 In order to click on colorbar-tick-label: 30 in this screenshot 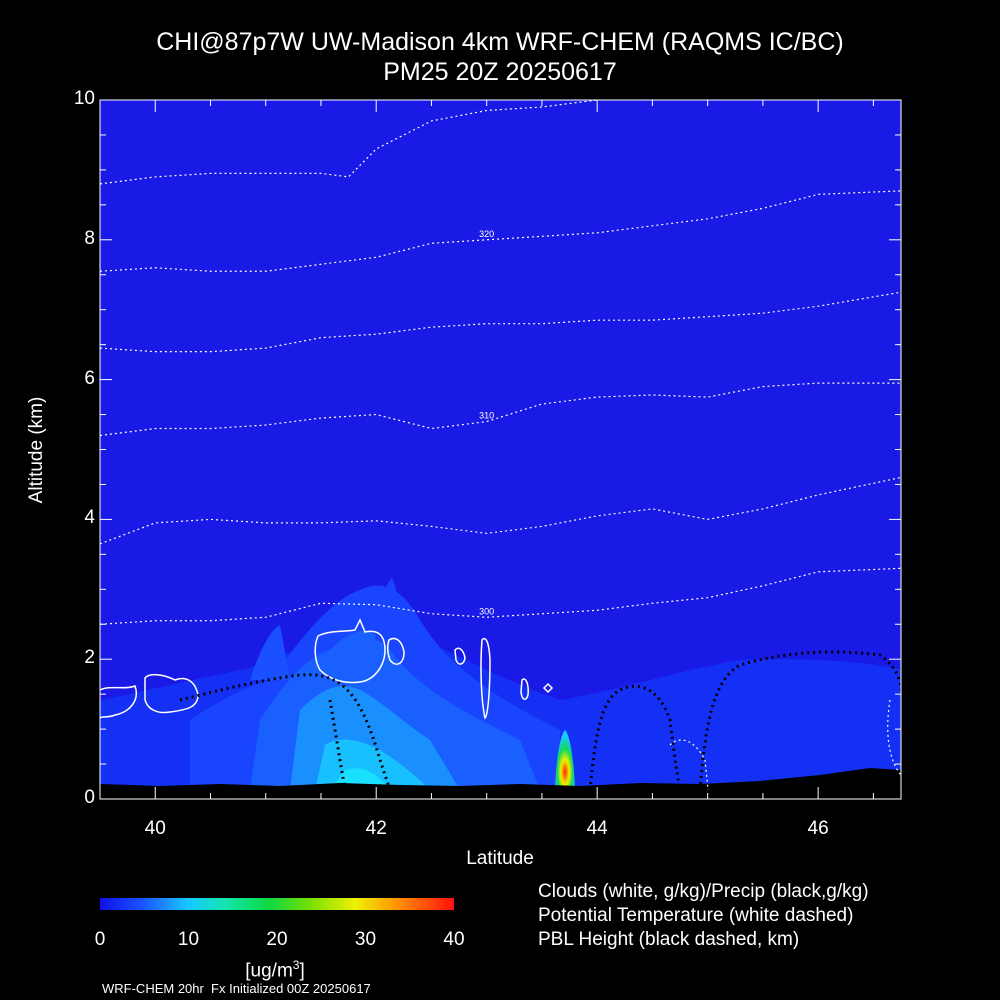, I will do `click(365, 939)`.